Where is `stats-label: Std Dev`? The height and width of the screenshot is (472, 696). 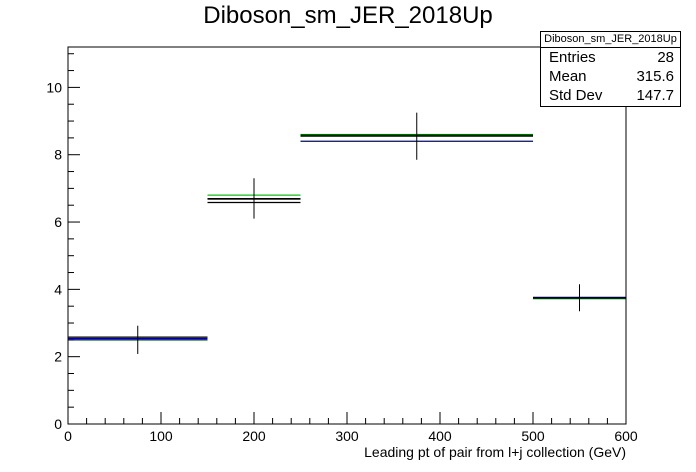
stats-label: Std Dev is located at coordinates (576, 95).